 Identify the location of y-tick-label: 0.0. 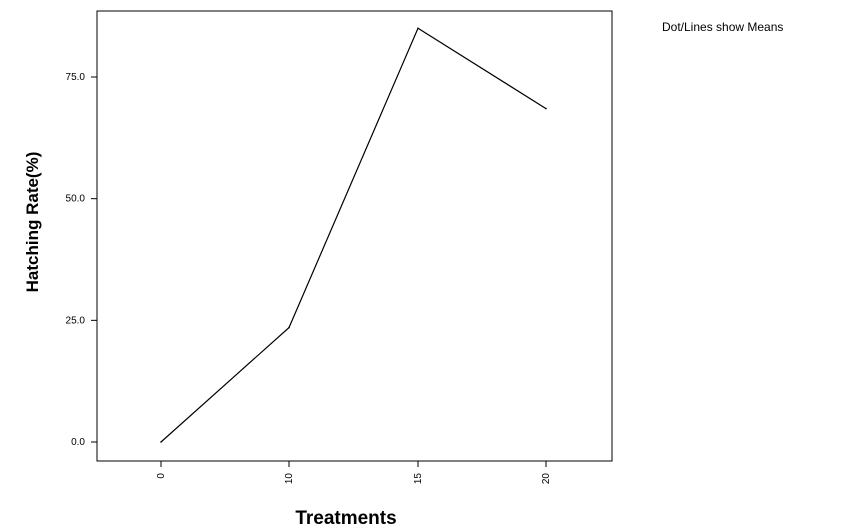
(78, 442).